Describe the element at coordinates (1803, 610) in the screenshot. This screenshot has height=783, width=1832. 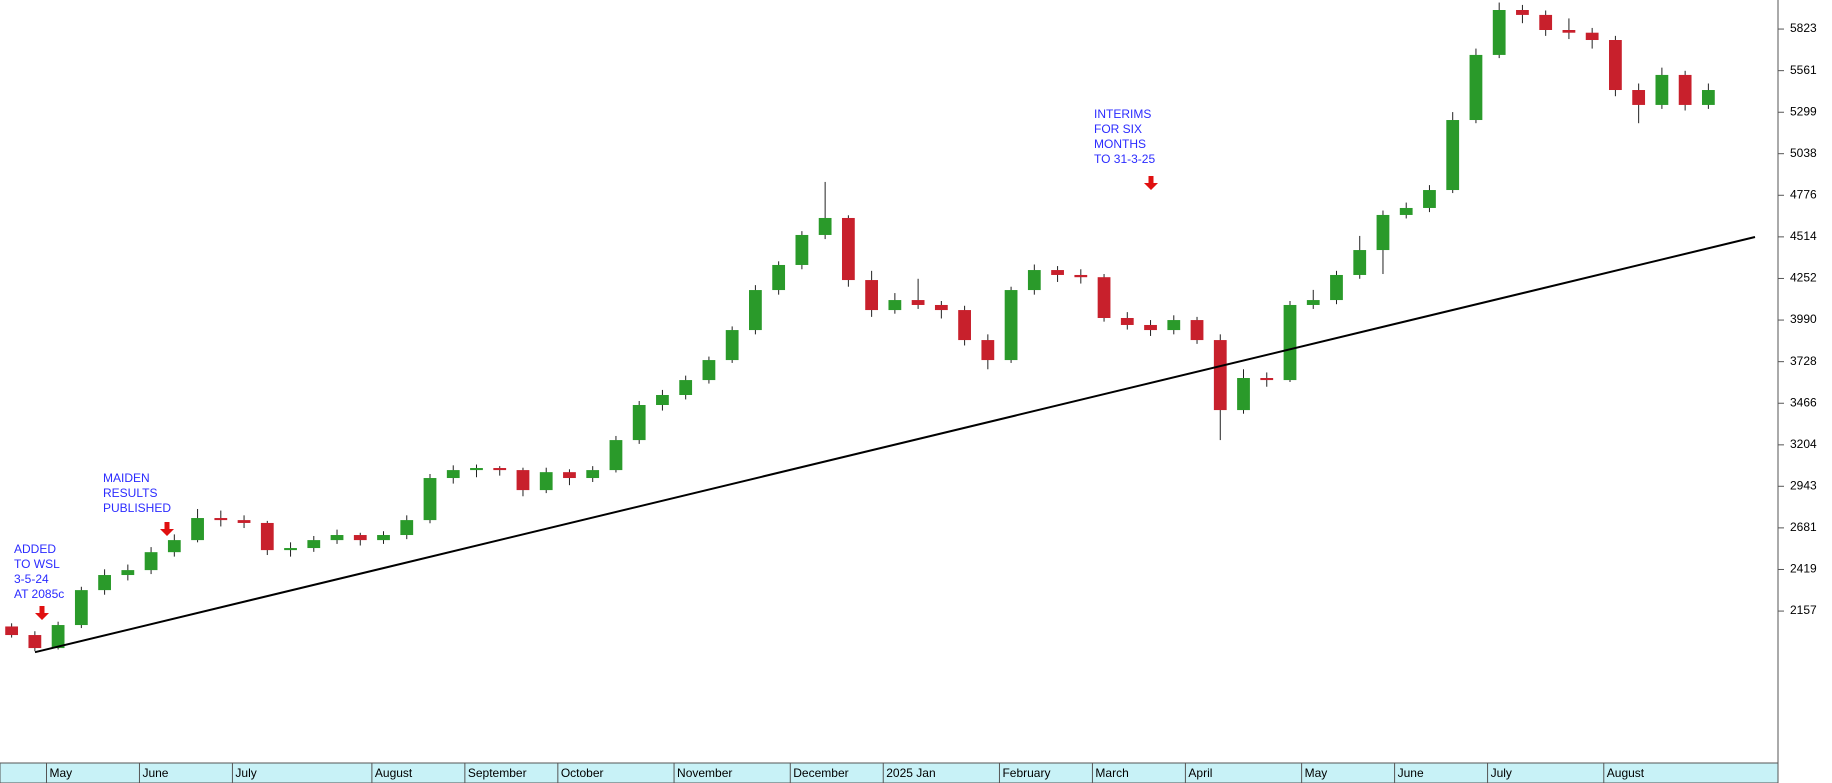
I see `y-tick-label: 2157` at that location.